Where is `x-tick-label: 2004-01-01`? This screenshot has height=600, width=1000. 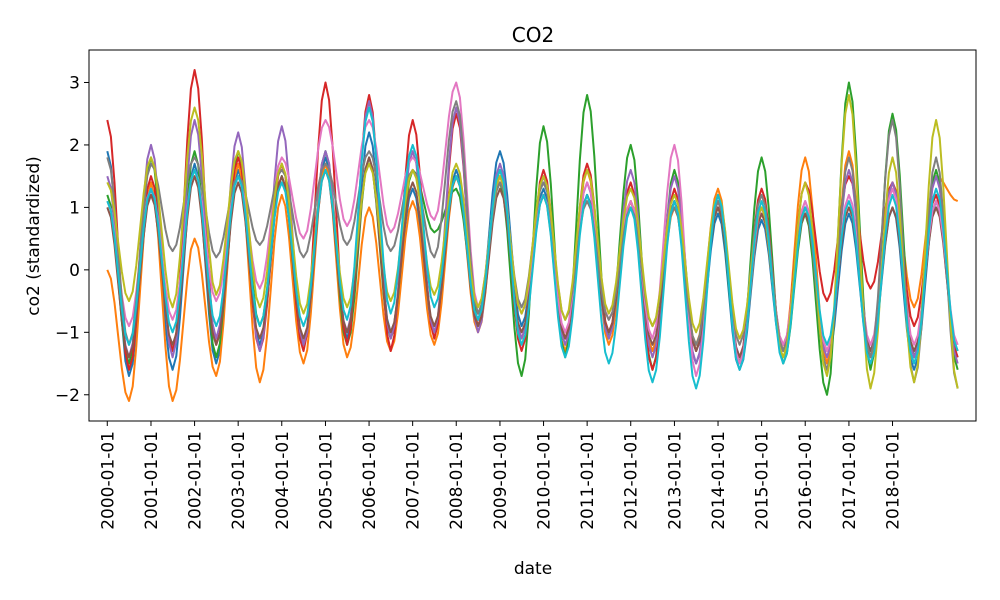
x-tick-label: 2004-01-01 is located at coordinates (283, 480).